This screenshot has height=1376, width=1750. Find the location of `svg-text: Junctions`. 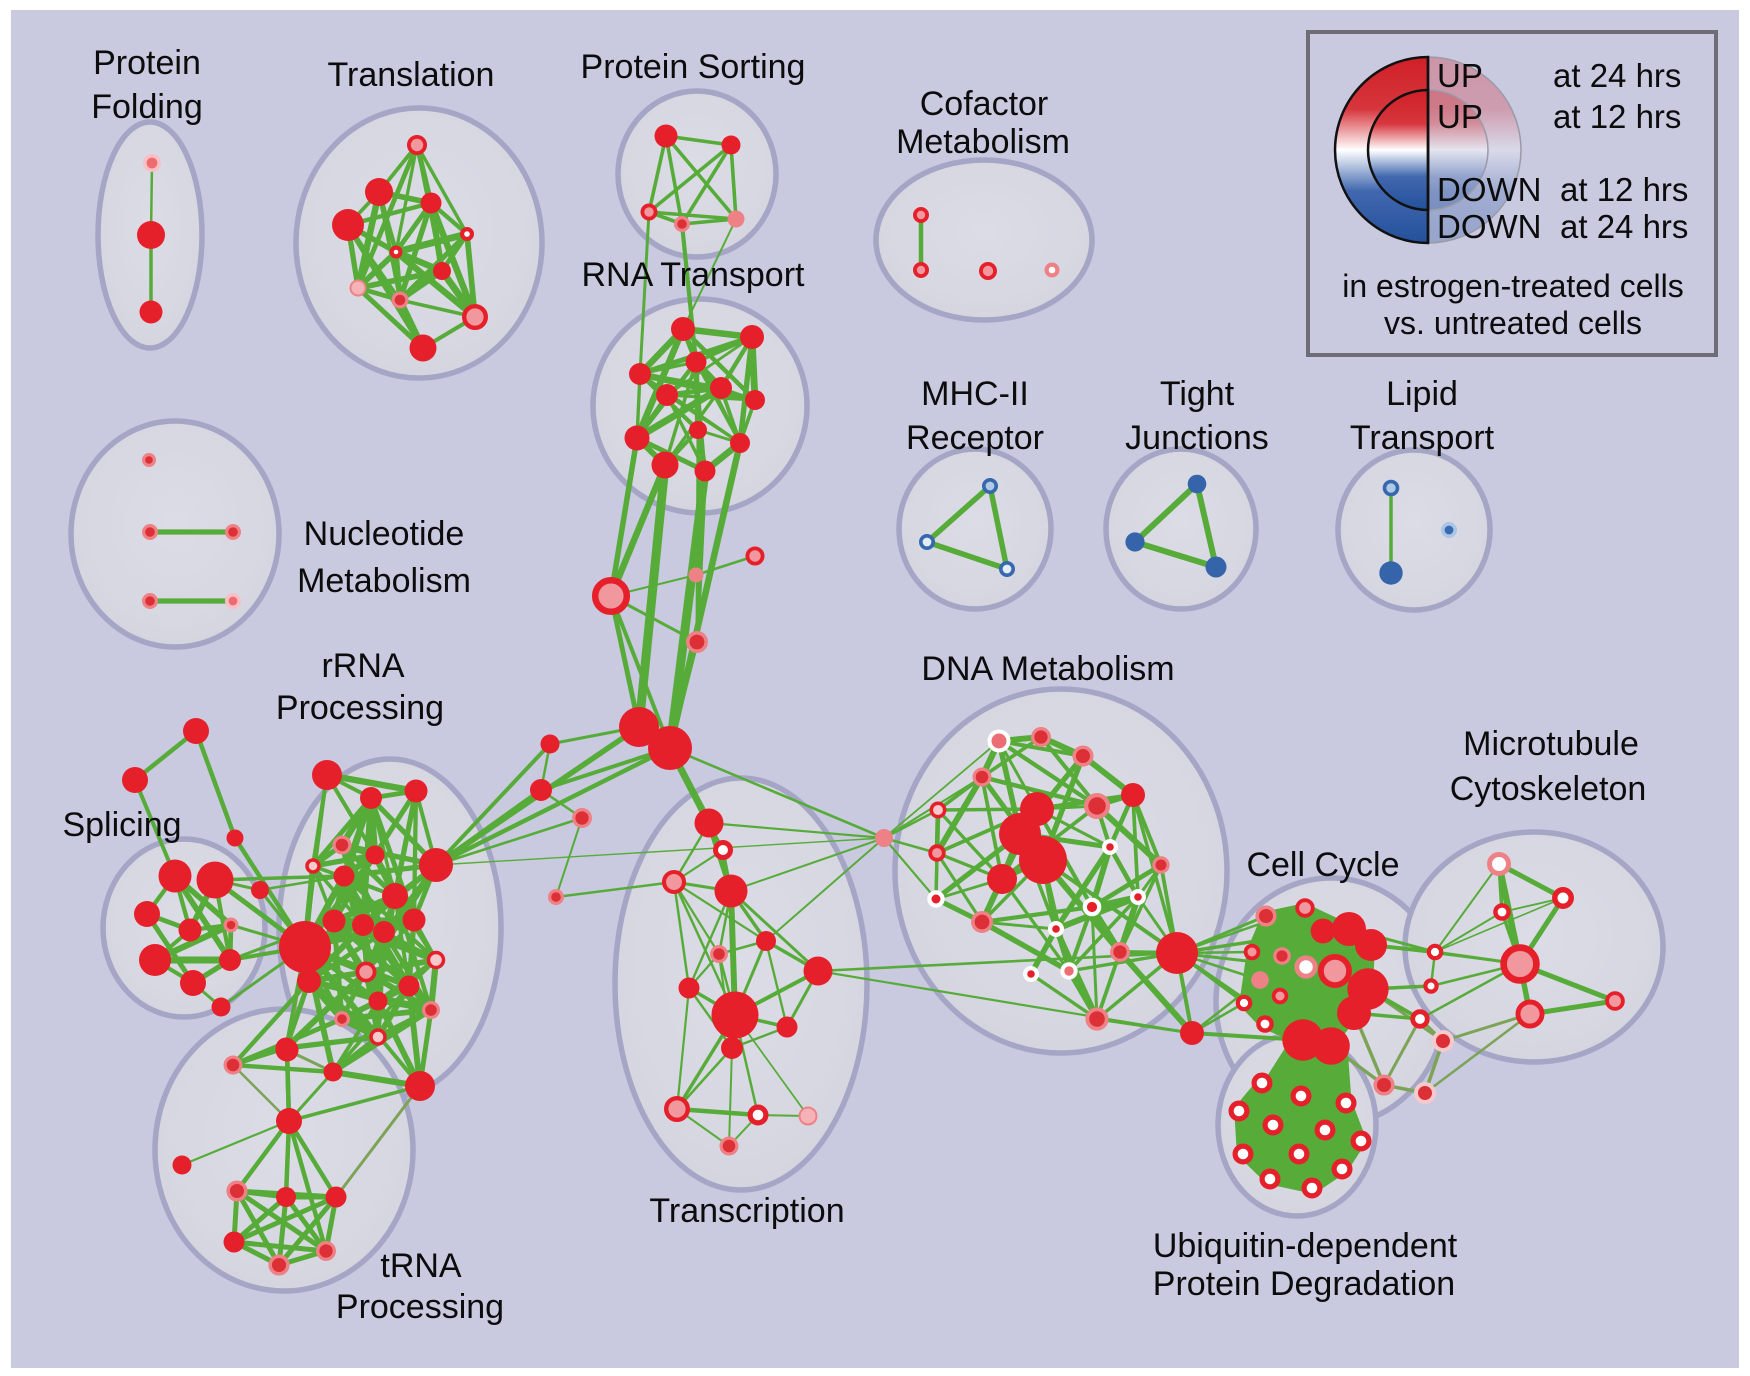

svg-text: Junctions is located at coordinates (1197, 438).